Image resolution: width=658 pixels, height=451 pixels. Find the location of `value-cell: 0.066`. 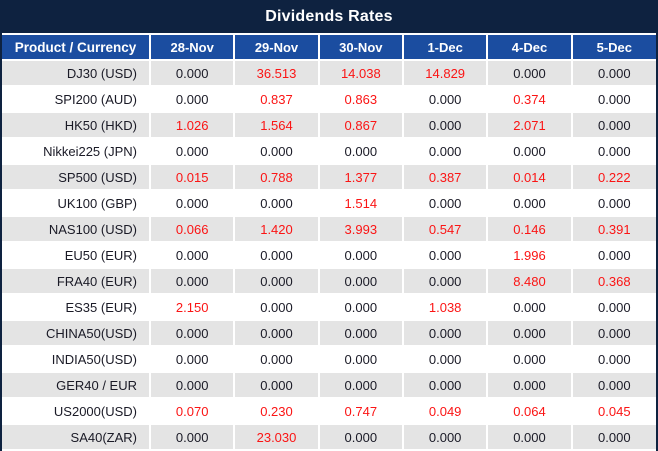

value-cell: 0.066 is located at coordinates (192, 229).